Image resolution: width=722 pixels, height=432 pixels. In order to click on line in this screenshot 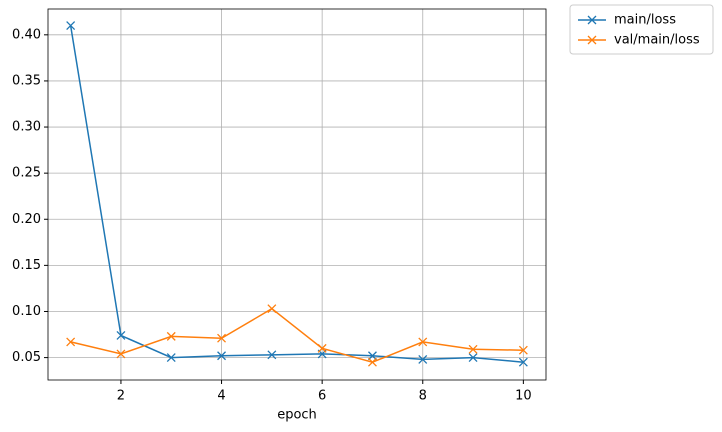, I will do `click(297, 335)`.